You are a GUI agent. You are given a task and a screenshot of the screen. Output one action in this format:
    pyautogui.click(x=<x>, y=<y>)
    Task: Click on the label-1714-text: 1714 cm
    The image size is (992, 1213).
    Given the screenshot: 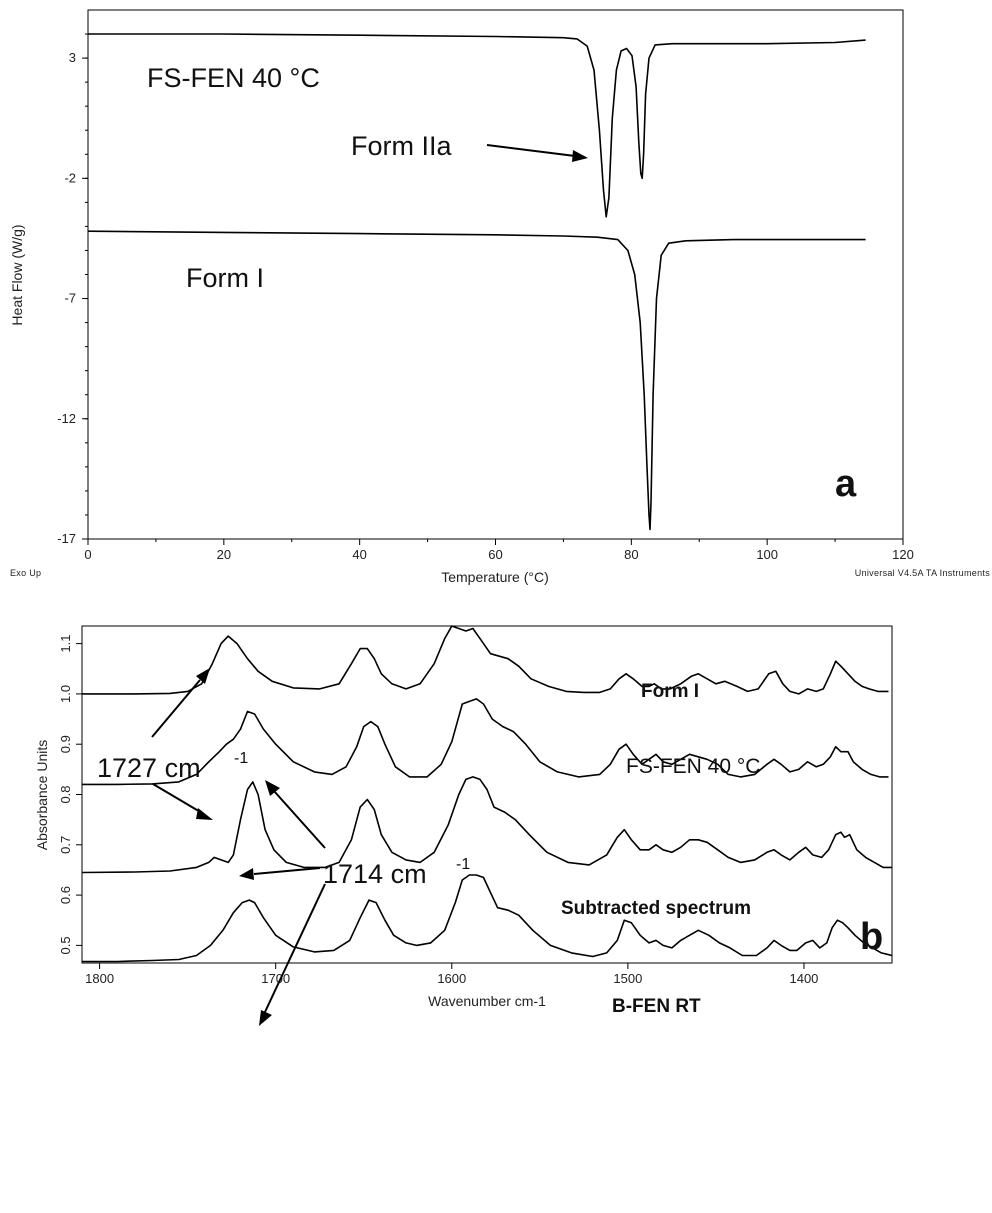 What is the action you would take?
    pyautogui.click(x=375, y=874)
    